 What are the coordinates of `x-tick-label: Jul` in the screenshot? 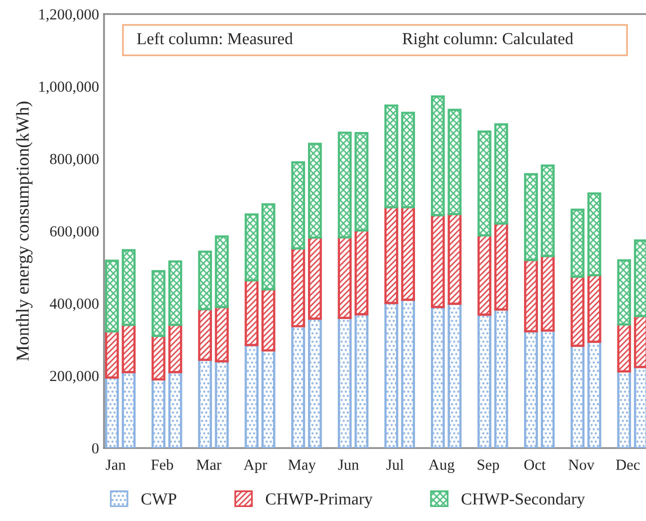 It's located at (395, 464).